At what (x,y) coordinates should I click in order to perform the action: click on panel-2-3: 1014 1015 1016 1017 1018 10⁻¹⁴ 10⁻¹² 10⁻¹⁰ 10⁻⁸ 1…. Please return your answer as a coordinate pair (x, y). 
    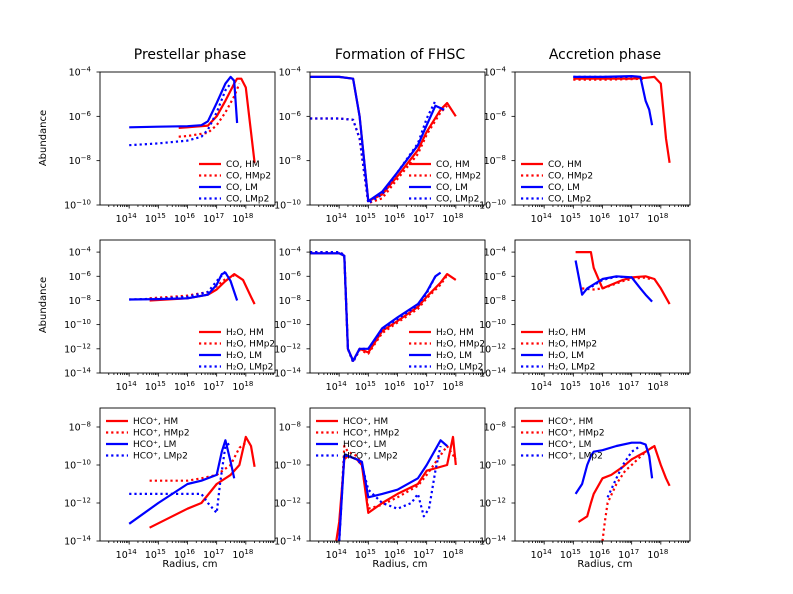
    Looking at the image, I should click on (585, 316).